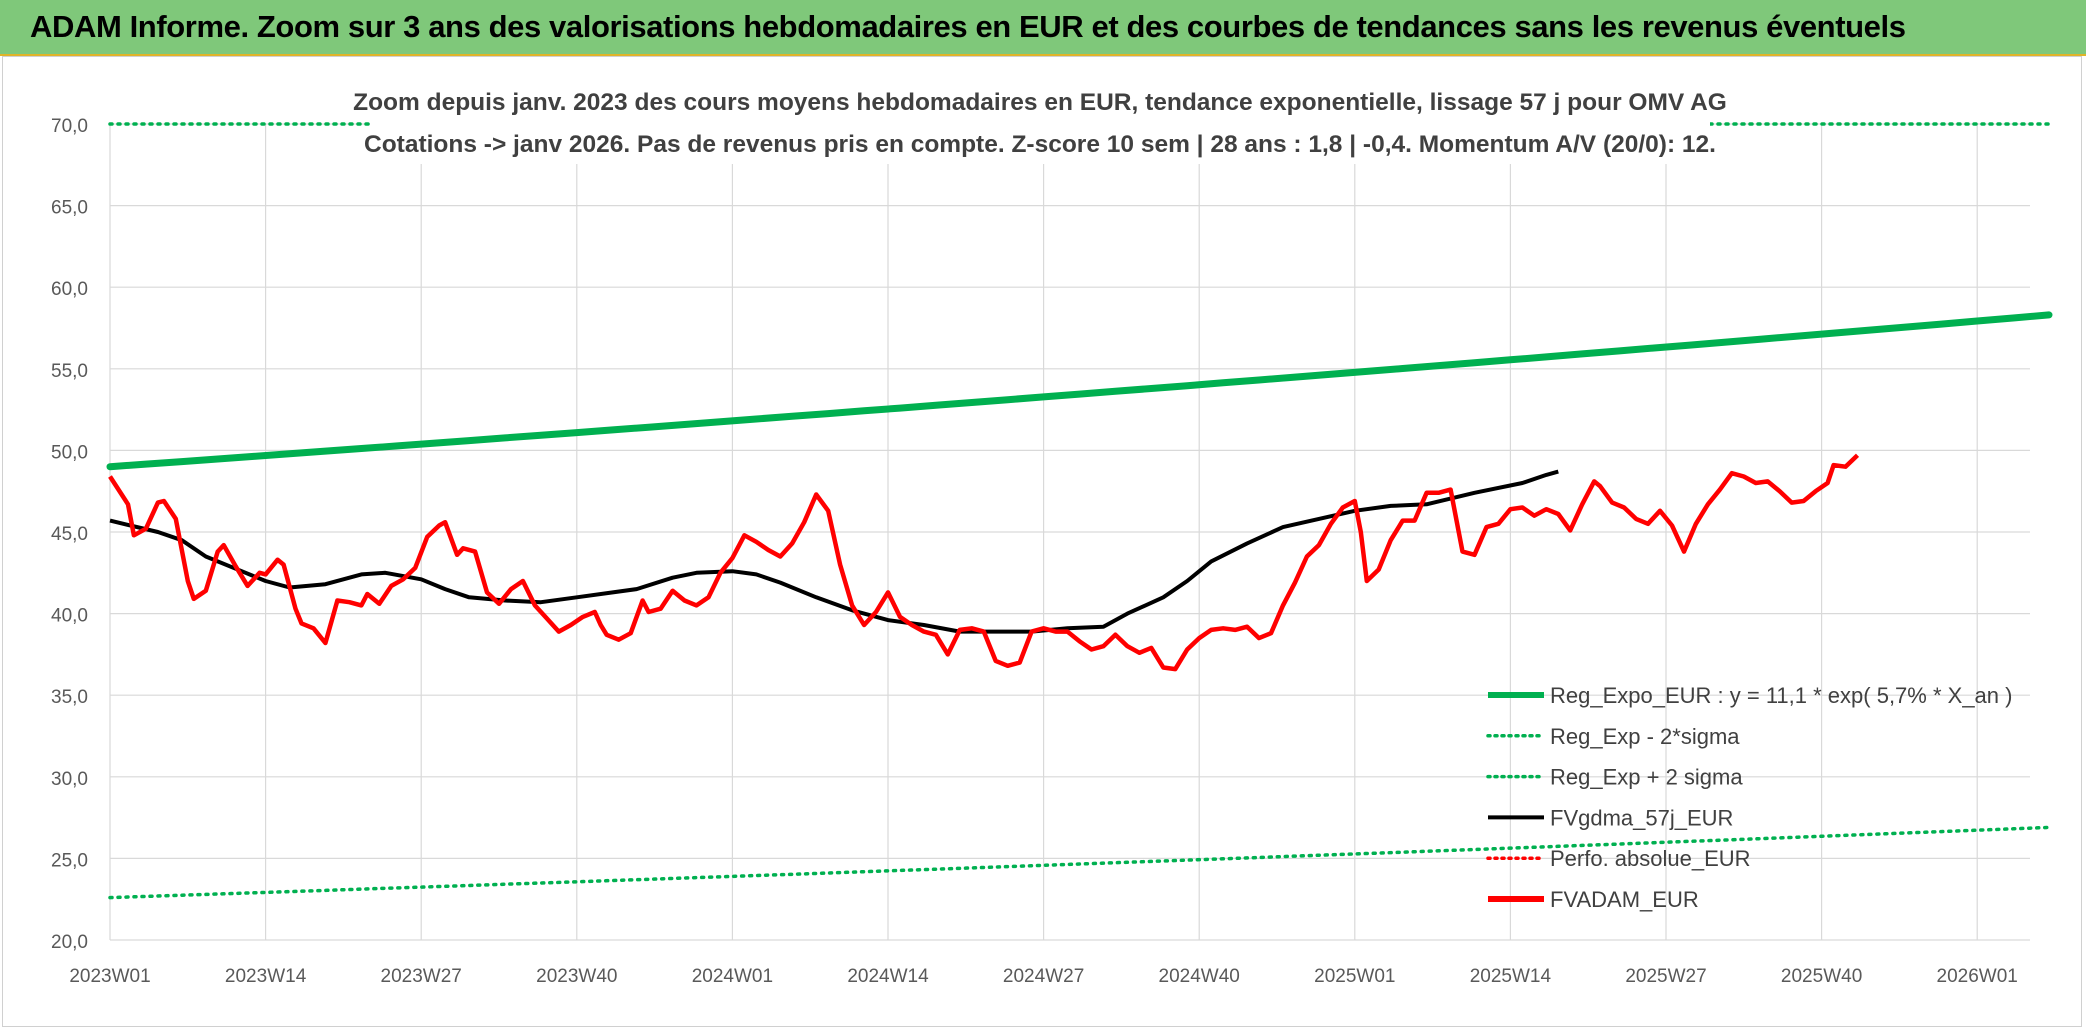 Image resolution: width=2086 pixels, height=1031 pixels. I want to click on x-tick-label: 2025W01, so click(1354, 976).